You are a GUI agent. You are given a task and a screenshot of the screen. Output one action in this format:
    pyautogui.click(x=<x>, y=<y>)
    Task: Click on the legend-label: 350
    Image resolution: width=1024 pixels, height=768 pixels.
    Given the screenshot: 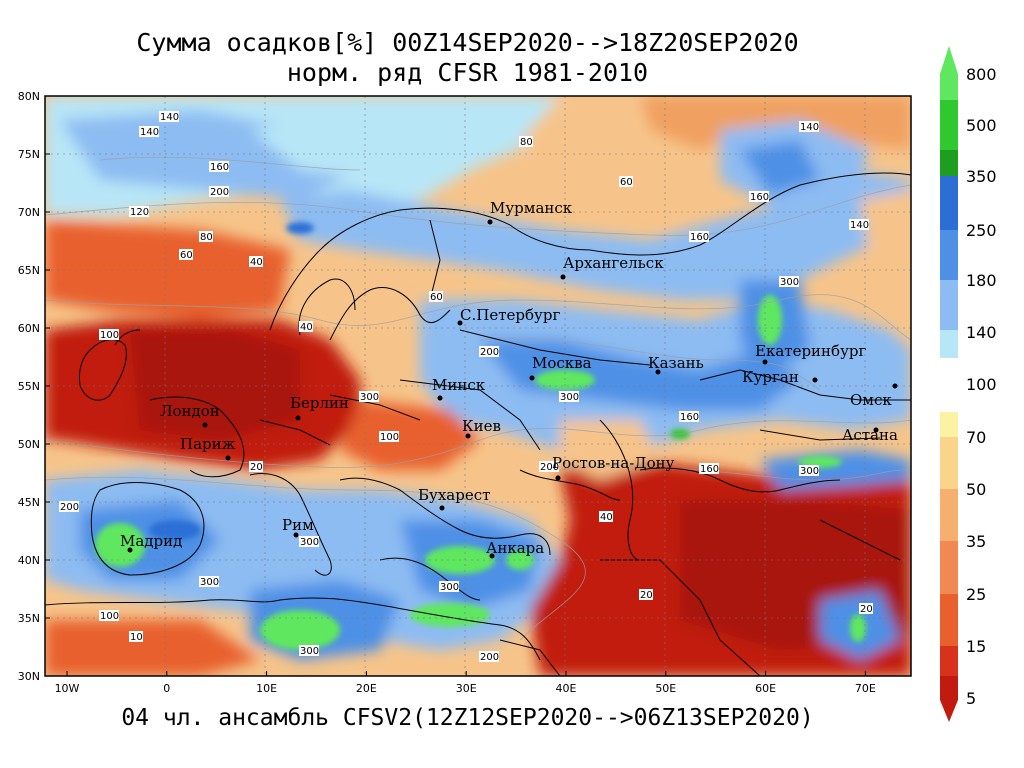 What is the action you would take?
    pyautogui.click(x=981, y=176)
    